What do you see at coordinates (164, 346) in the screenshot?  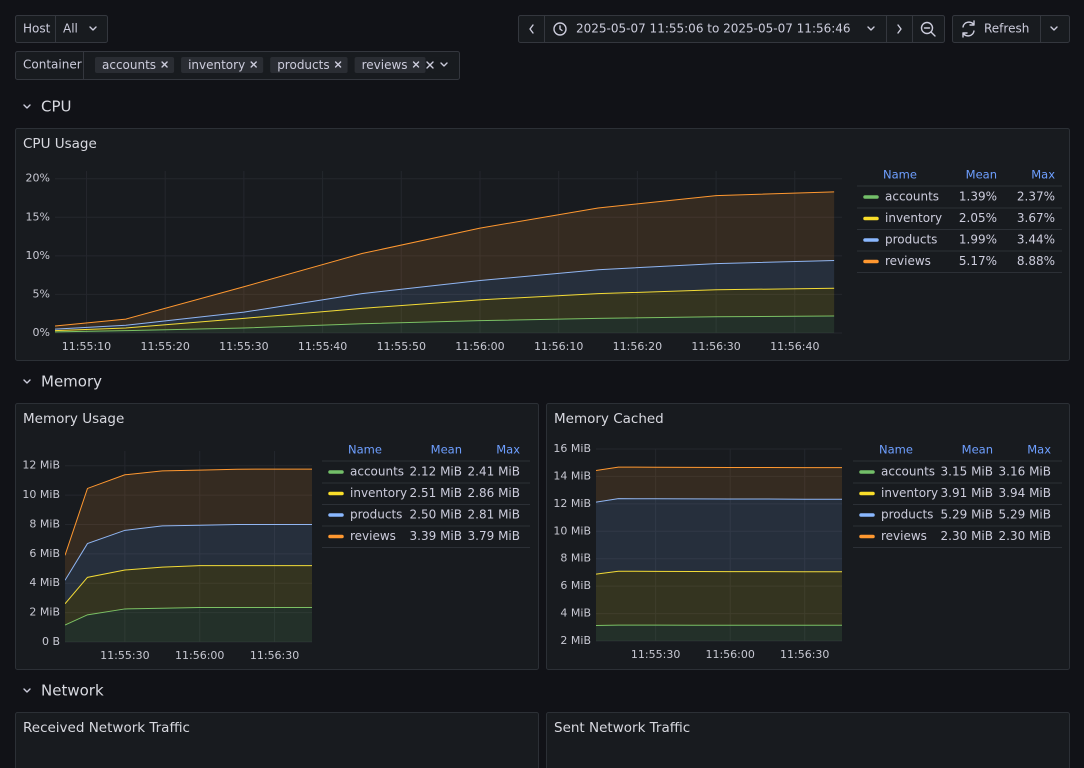 I see `x-tick-label: 11:55:20` at bounding box center [164, 346].